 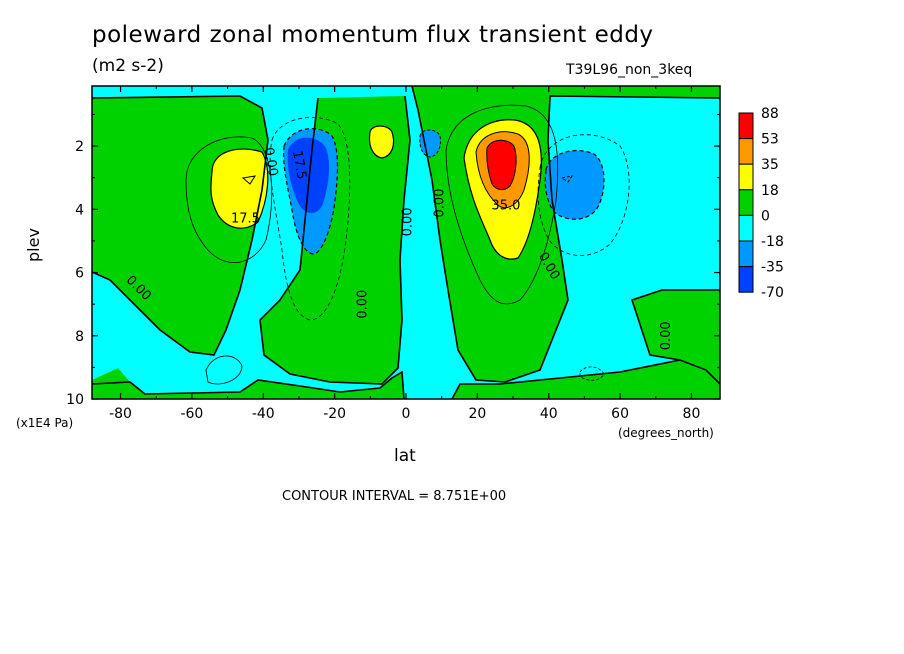 I want to click on x-axis-units: (degrees_north), so click(x=666, y=433).